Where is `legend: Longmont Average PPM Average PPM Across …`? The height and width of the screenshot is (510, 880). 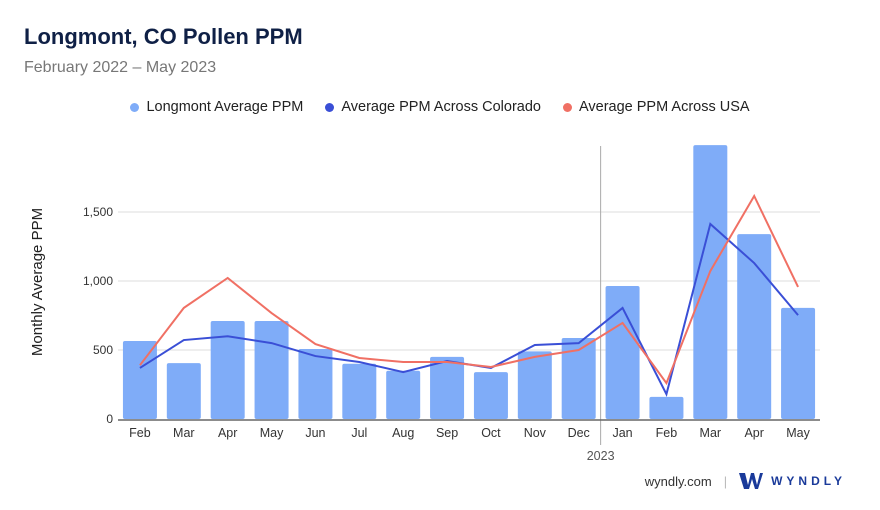
legend: Longmont Average PPM Average PPM Across … is located at coordinates (440, 107).